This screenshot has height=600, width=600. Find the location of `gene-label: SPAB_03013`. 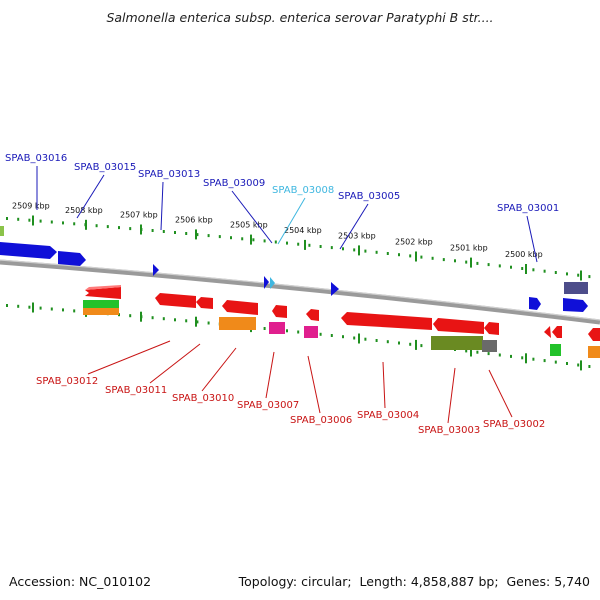

gene-label: SPAB_03013 is located at coordinates (169, 174).